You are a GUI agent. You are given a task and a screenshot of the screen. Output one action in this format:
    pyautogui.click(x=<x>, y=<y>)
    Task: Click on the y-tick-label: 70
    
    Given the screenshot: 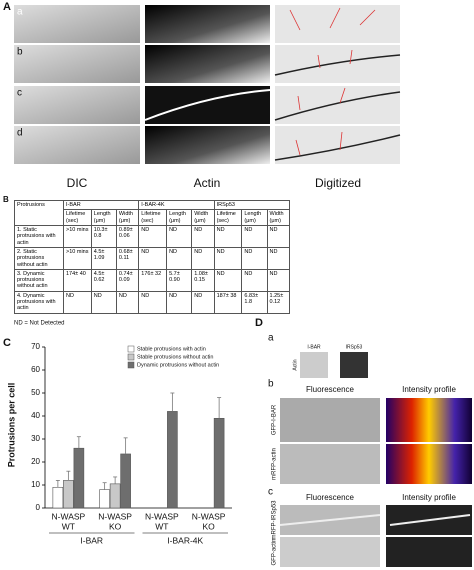 What is the action you would take?
    pyautogui.click(x=35, y=346)
    